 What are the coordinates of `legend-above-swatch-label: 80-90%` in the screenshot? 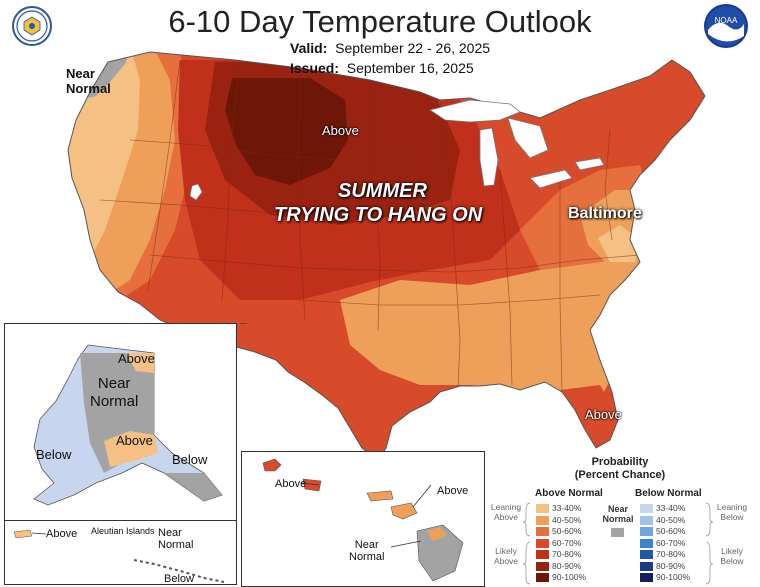 It's located at (567, 565).